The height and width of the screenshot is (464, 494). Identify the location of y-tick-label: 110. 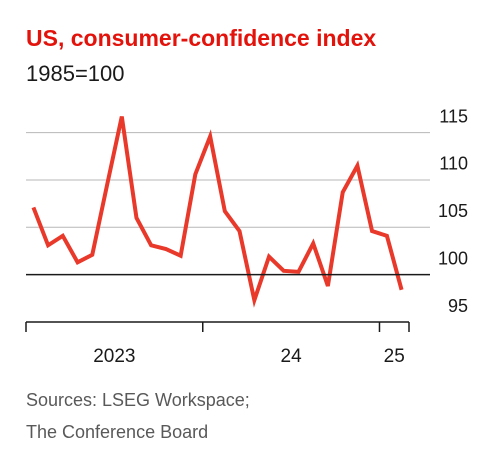
(453, 164).